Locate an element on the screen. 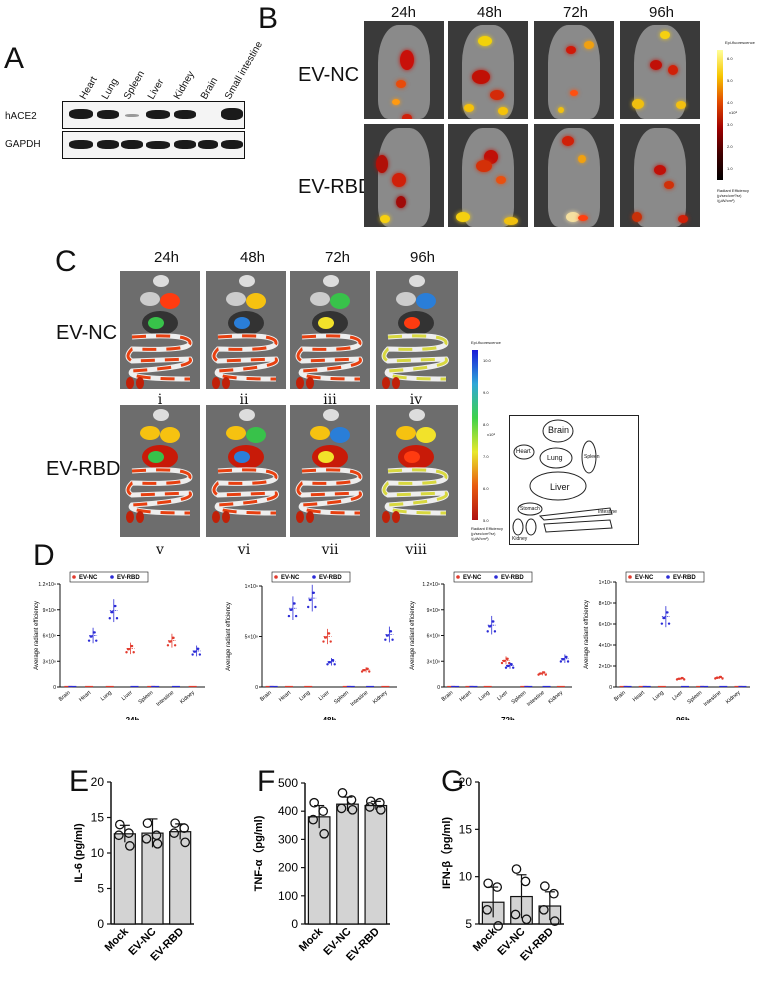  x-tick-label: Brain is located at coordinates (620, 696).